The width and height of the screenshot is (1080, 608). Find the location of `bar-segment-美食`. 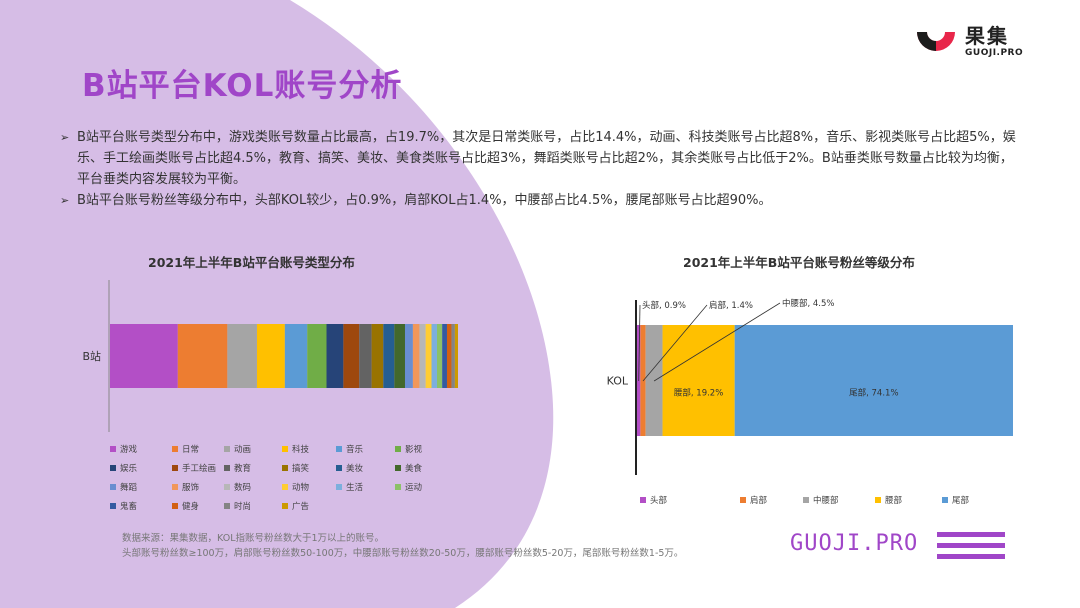

bar-segment-美食 is located at coordinates (399, 356).